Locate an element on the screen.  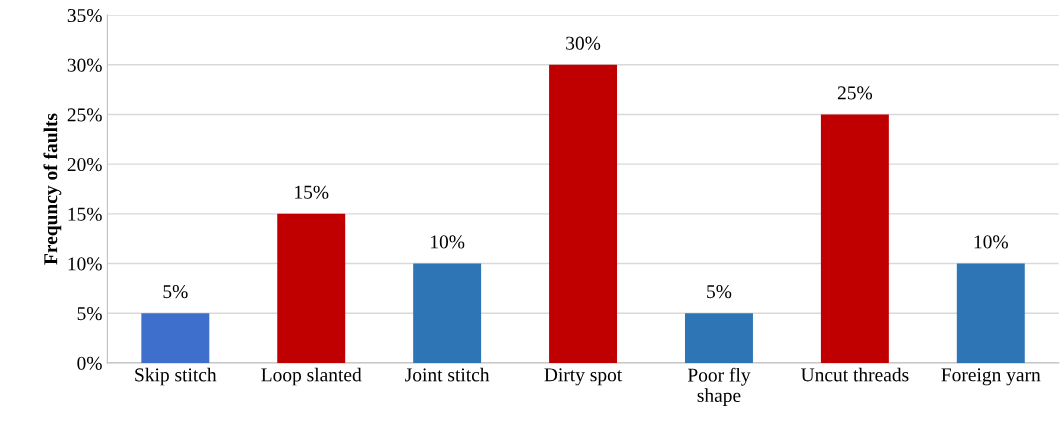
x-tick-label: Joint stitch is located at coordinates (447, 374).